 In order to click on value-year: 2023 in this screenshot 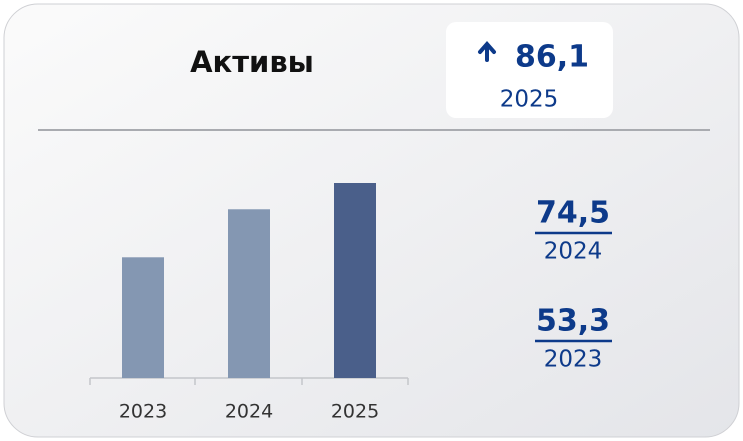, I will do `click(573, 360)`.